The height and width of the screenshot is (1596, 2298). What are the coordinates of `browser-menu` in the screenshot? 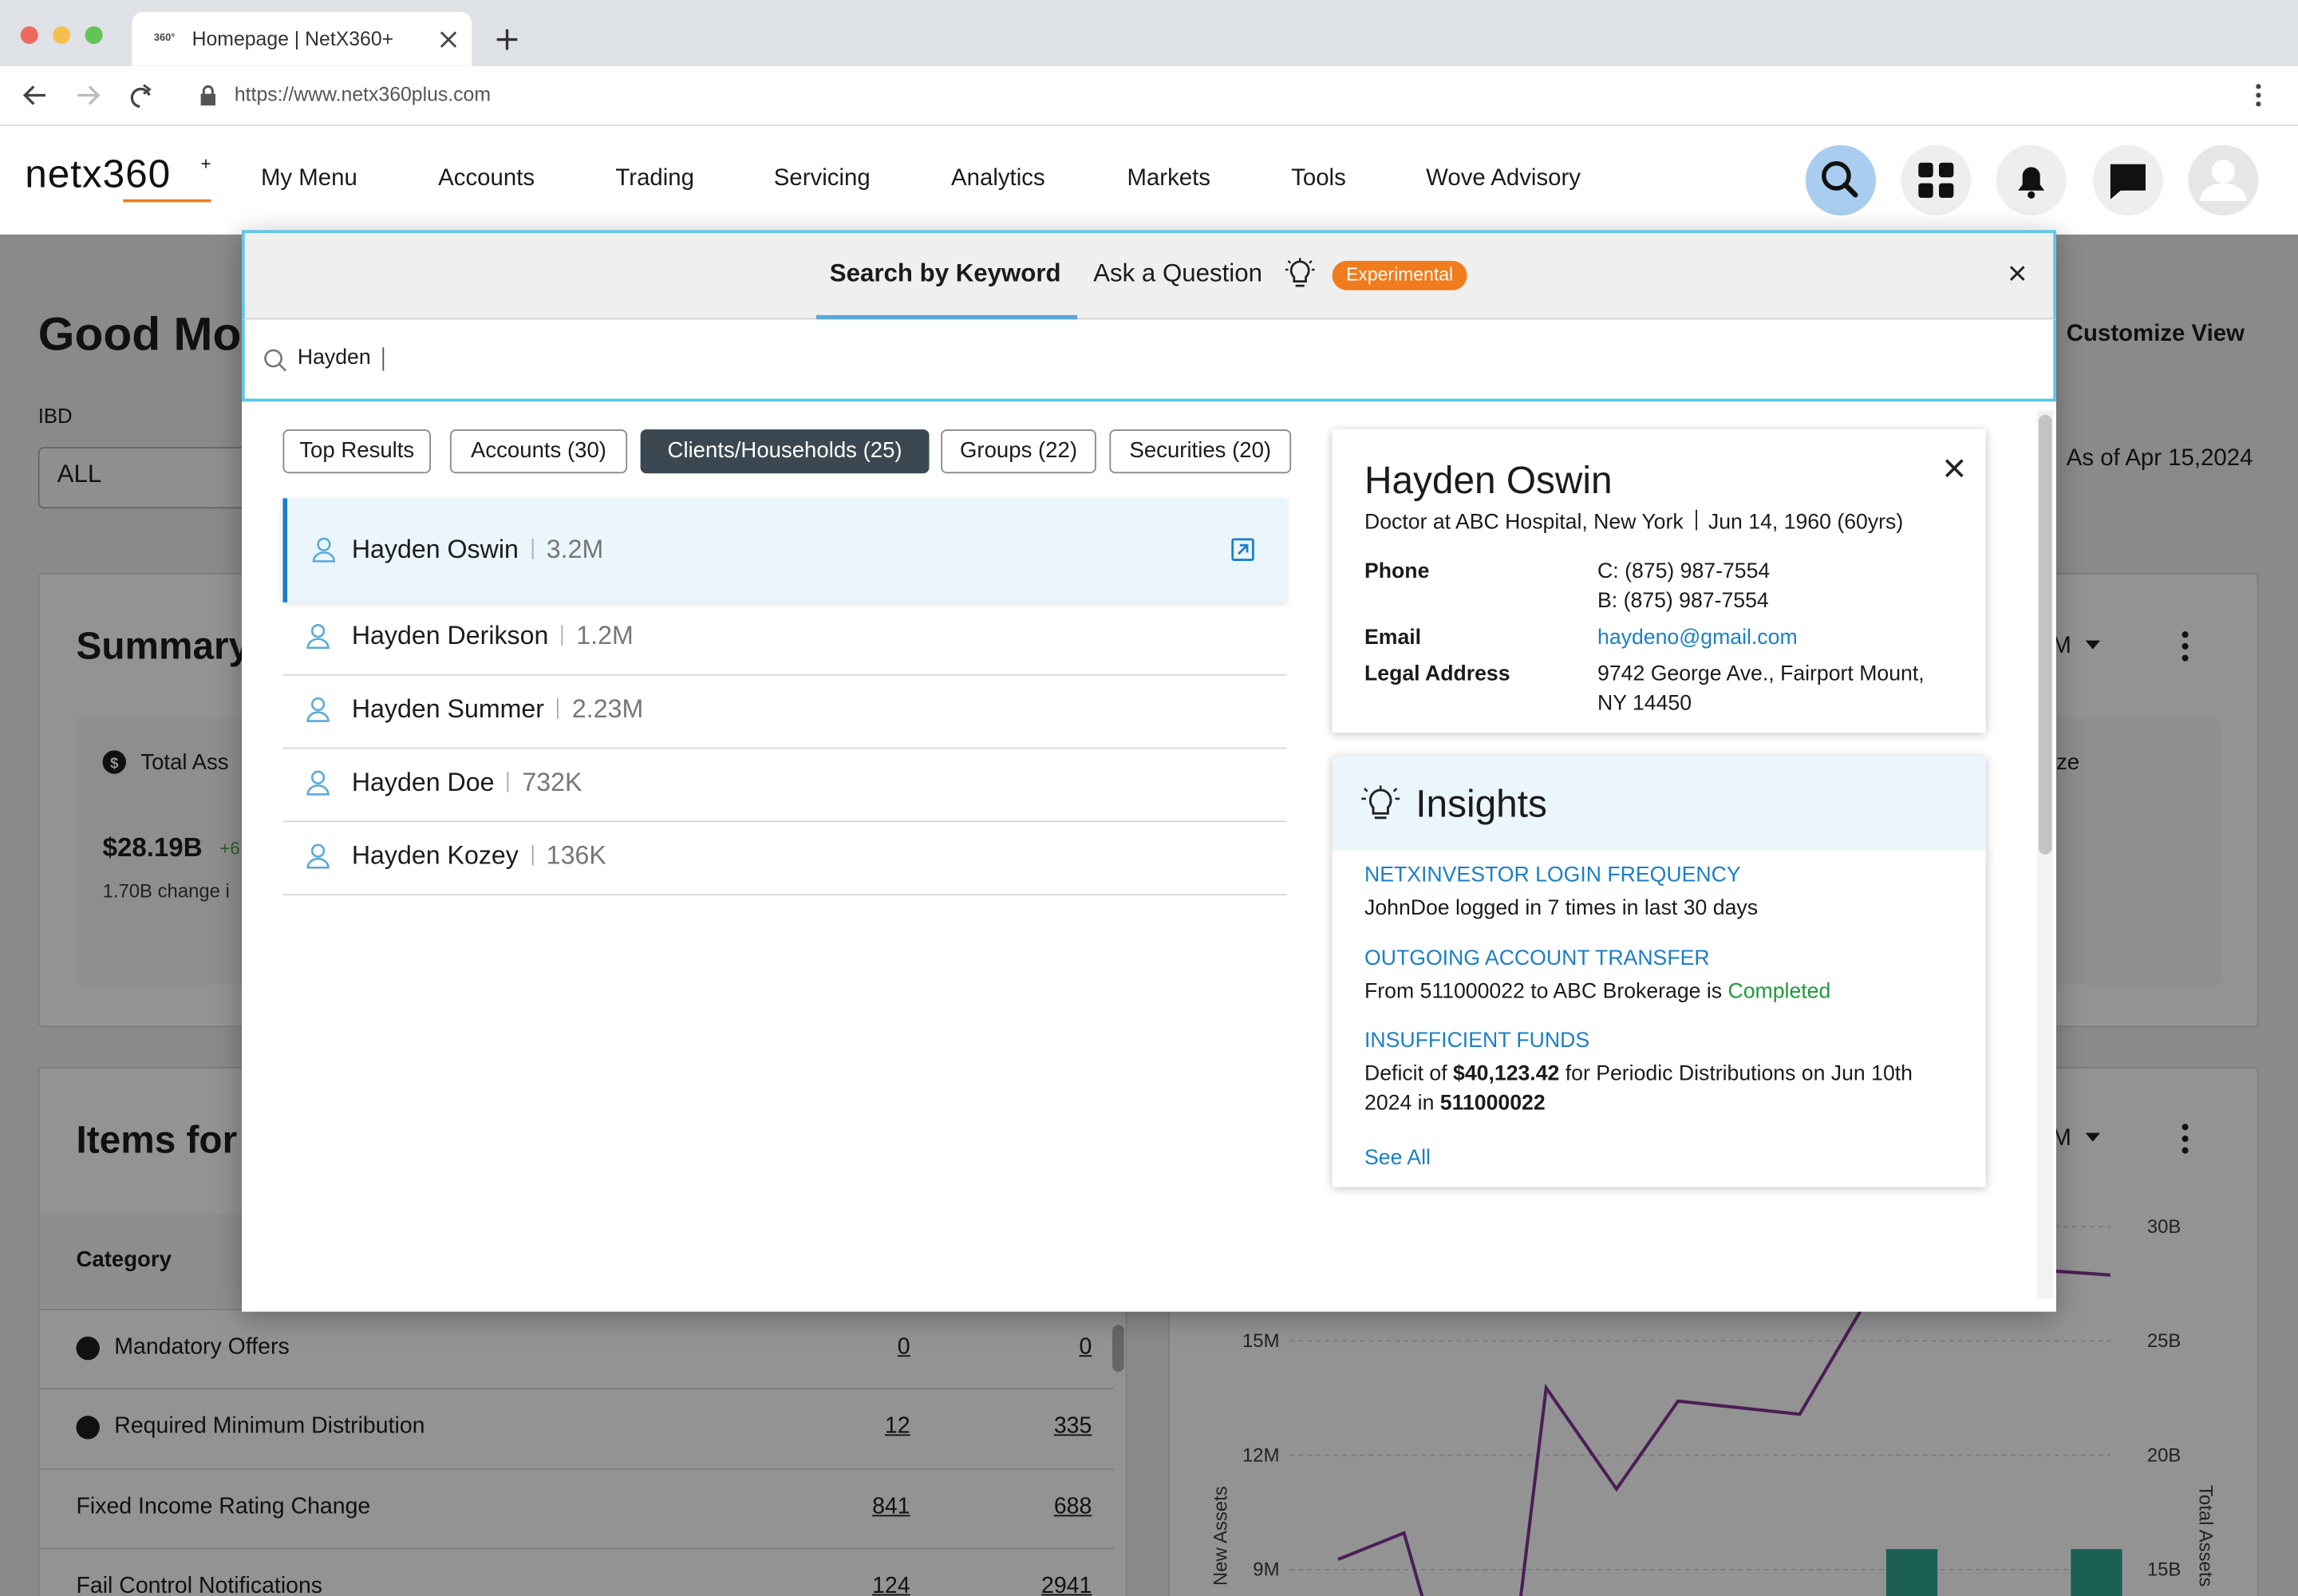 It's located at (2259, 95).